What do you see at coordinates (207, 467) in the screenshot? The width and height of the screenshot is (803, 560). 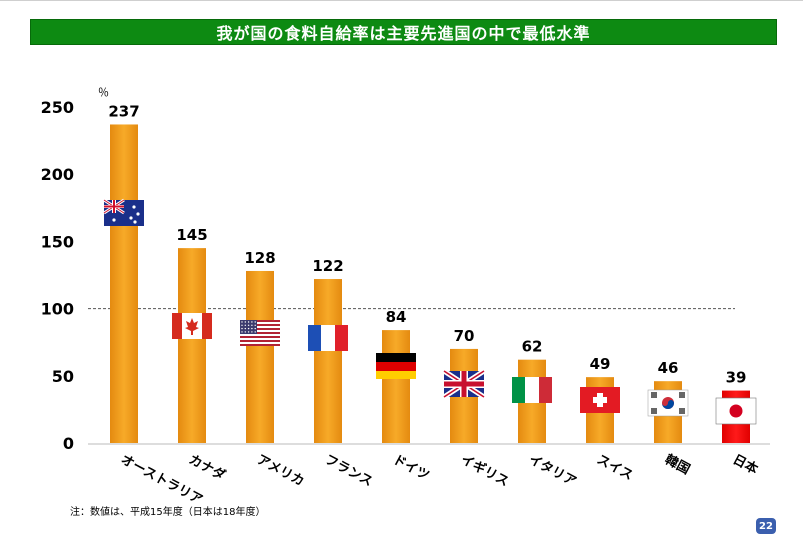 I see `x-category-label: カナダ` at bounding box center [207, 467].